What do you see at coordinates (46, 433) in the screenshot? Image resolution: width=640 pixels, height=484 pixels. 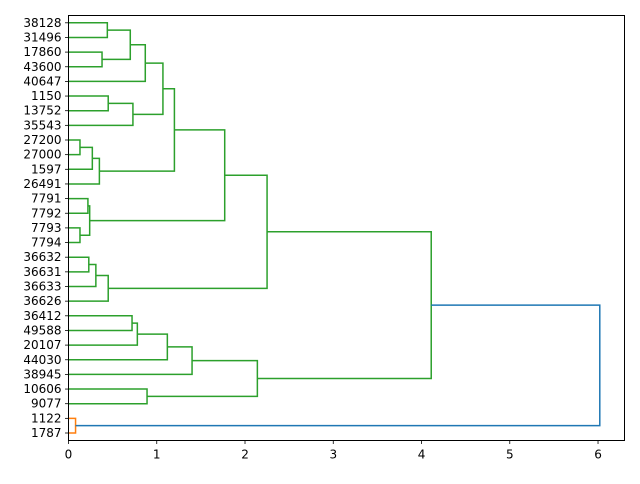 I see `leaf-label: 1787` at bounding box center [46, 433].